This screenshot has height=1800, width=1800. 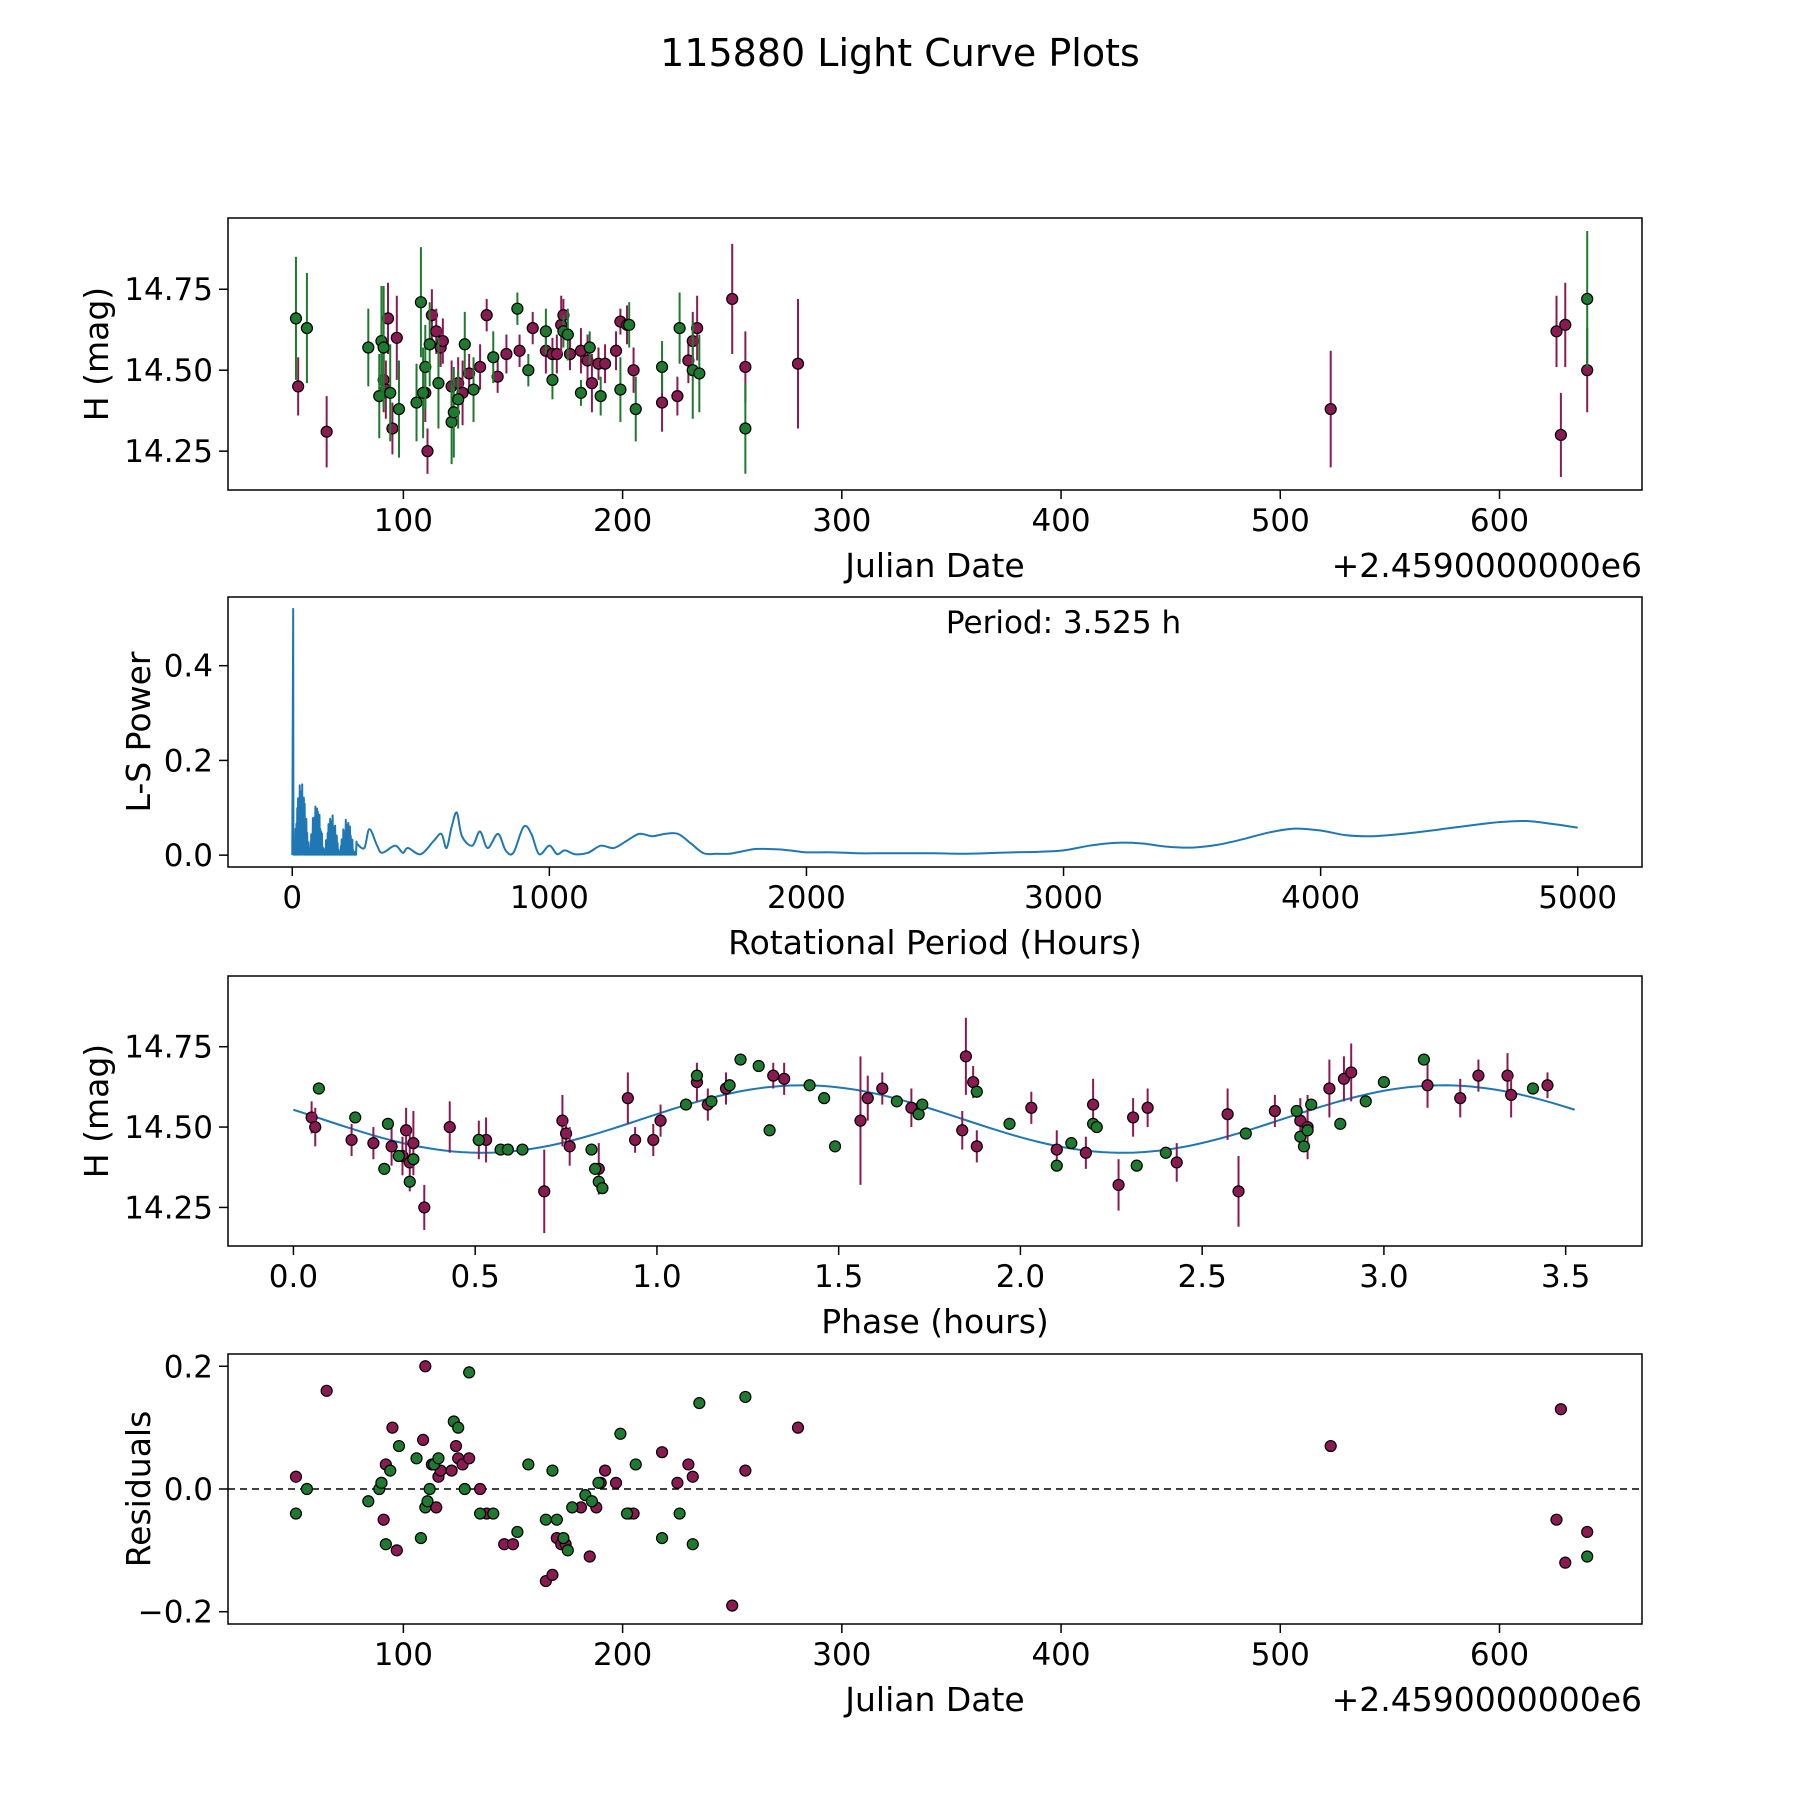 What do you see at coordinates (1020, 1277) in the screenshot?
I see `x-tick-label: 2.0` at bounding box center [1020, 1277].